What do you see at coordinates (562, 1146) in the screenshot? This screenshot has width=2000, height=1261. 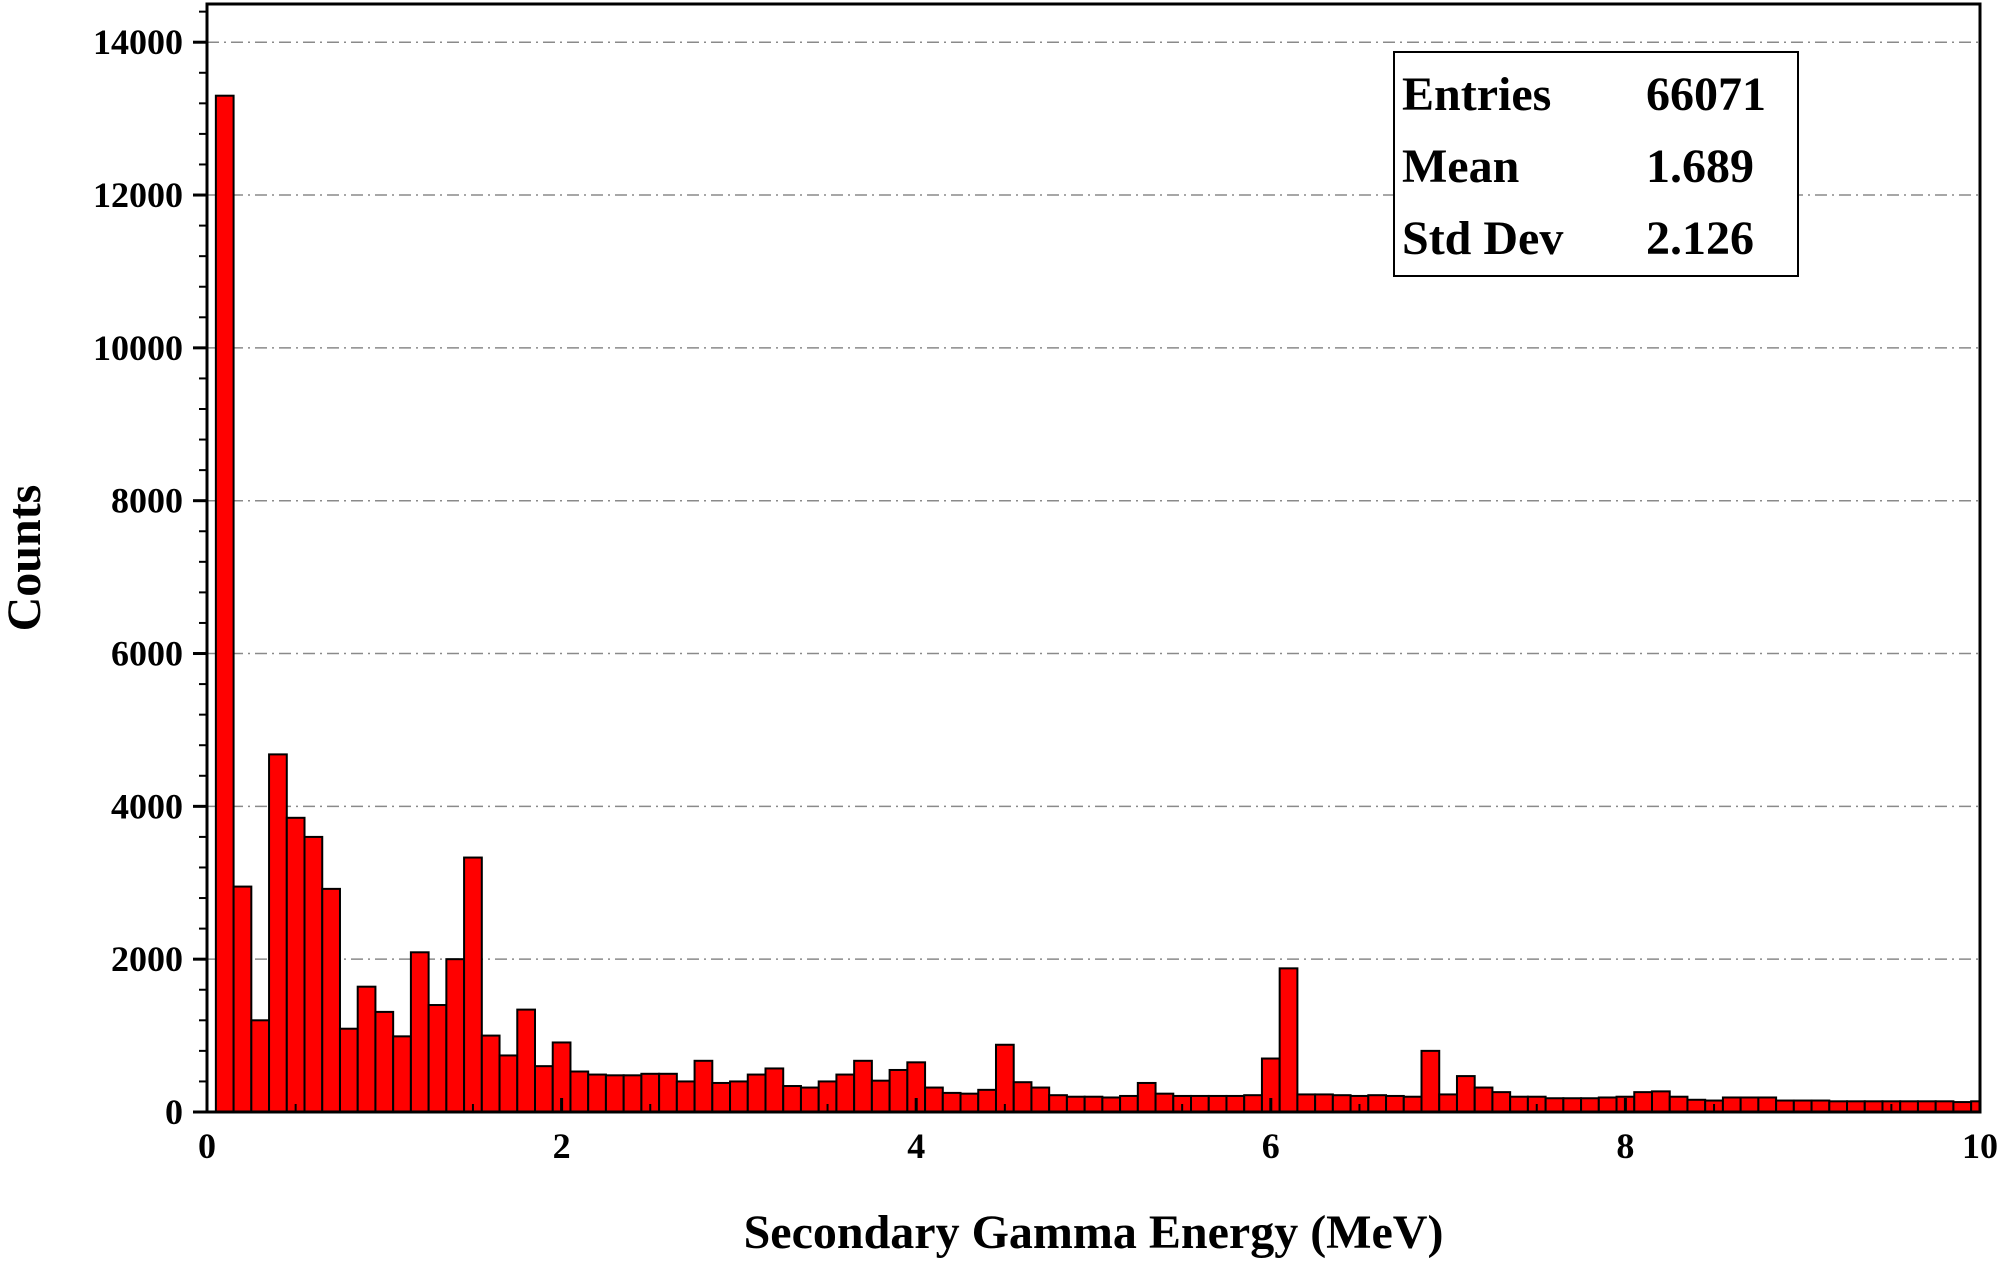 I see `x-tick-label-2: 2` at bounding box center [562, 1146].